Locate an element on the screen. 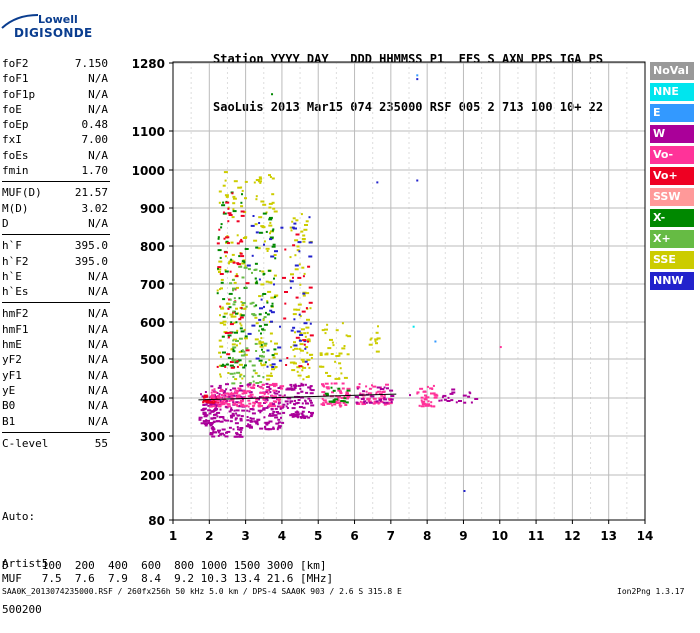 Image resolution: width=700 pixels, height=633 pixels. param-key: hmE is located at coordinates (12, 345).